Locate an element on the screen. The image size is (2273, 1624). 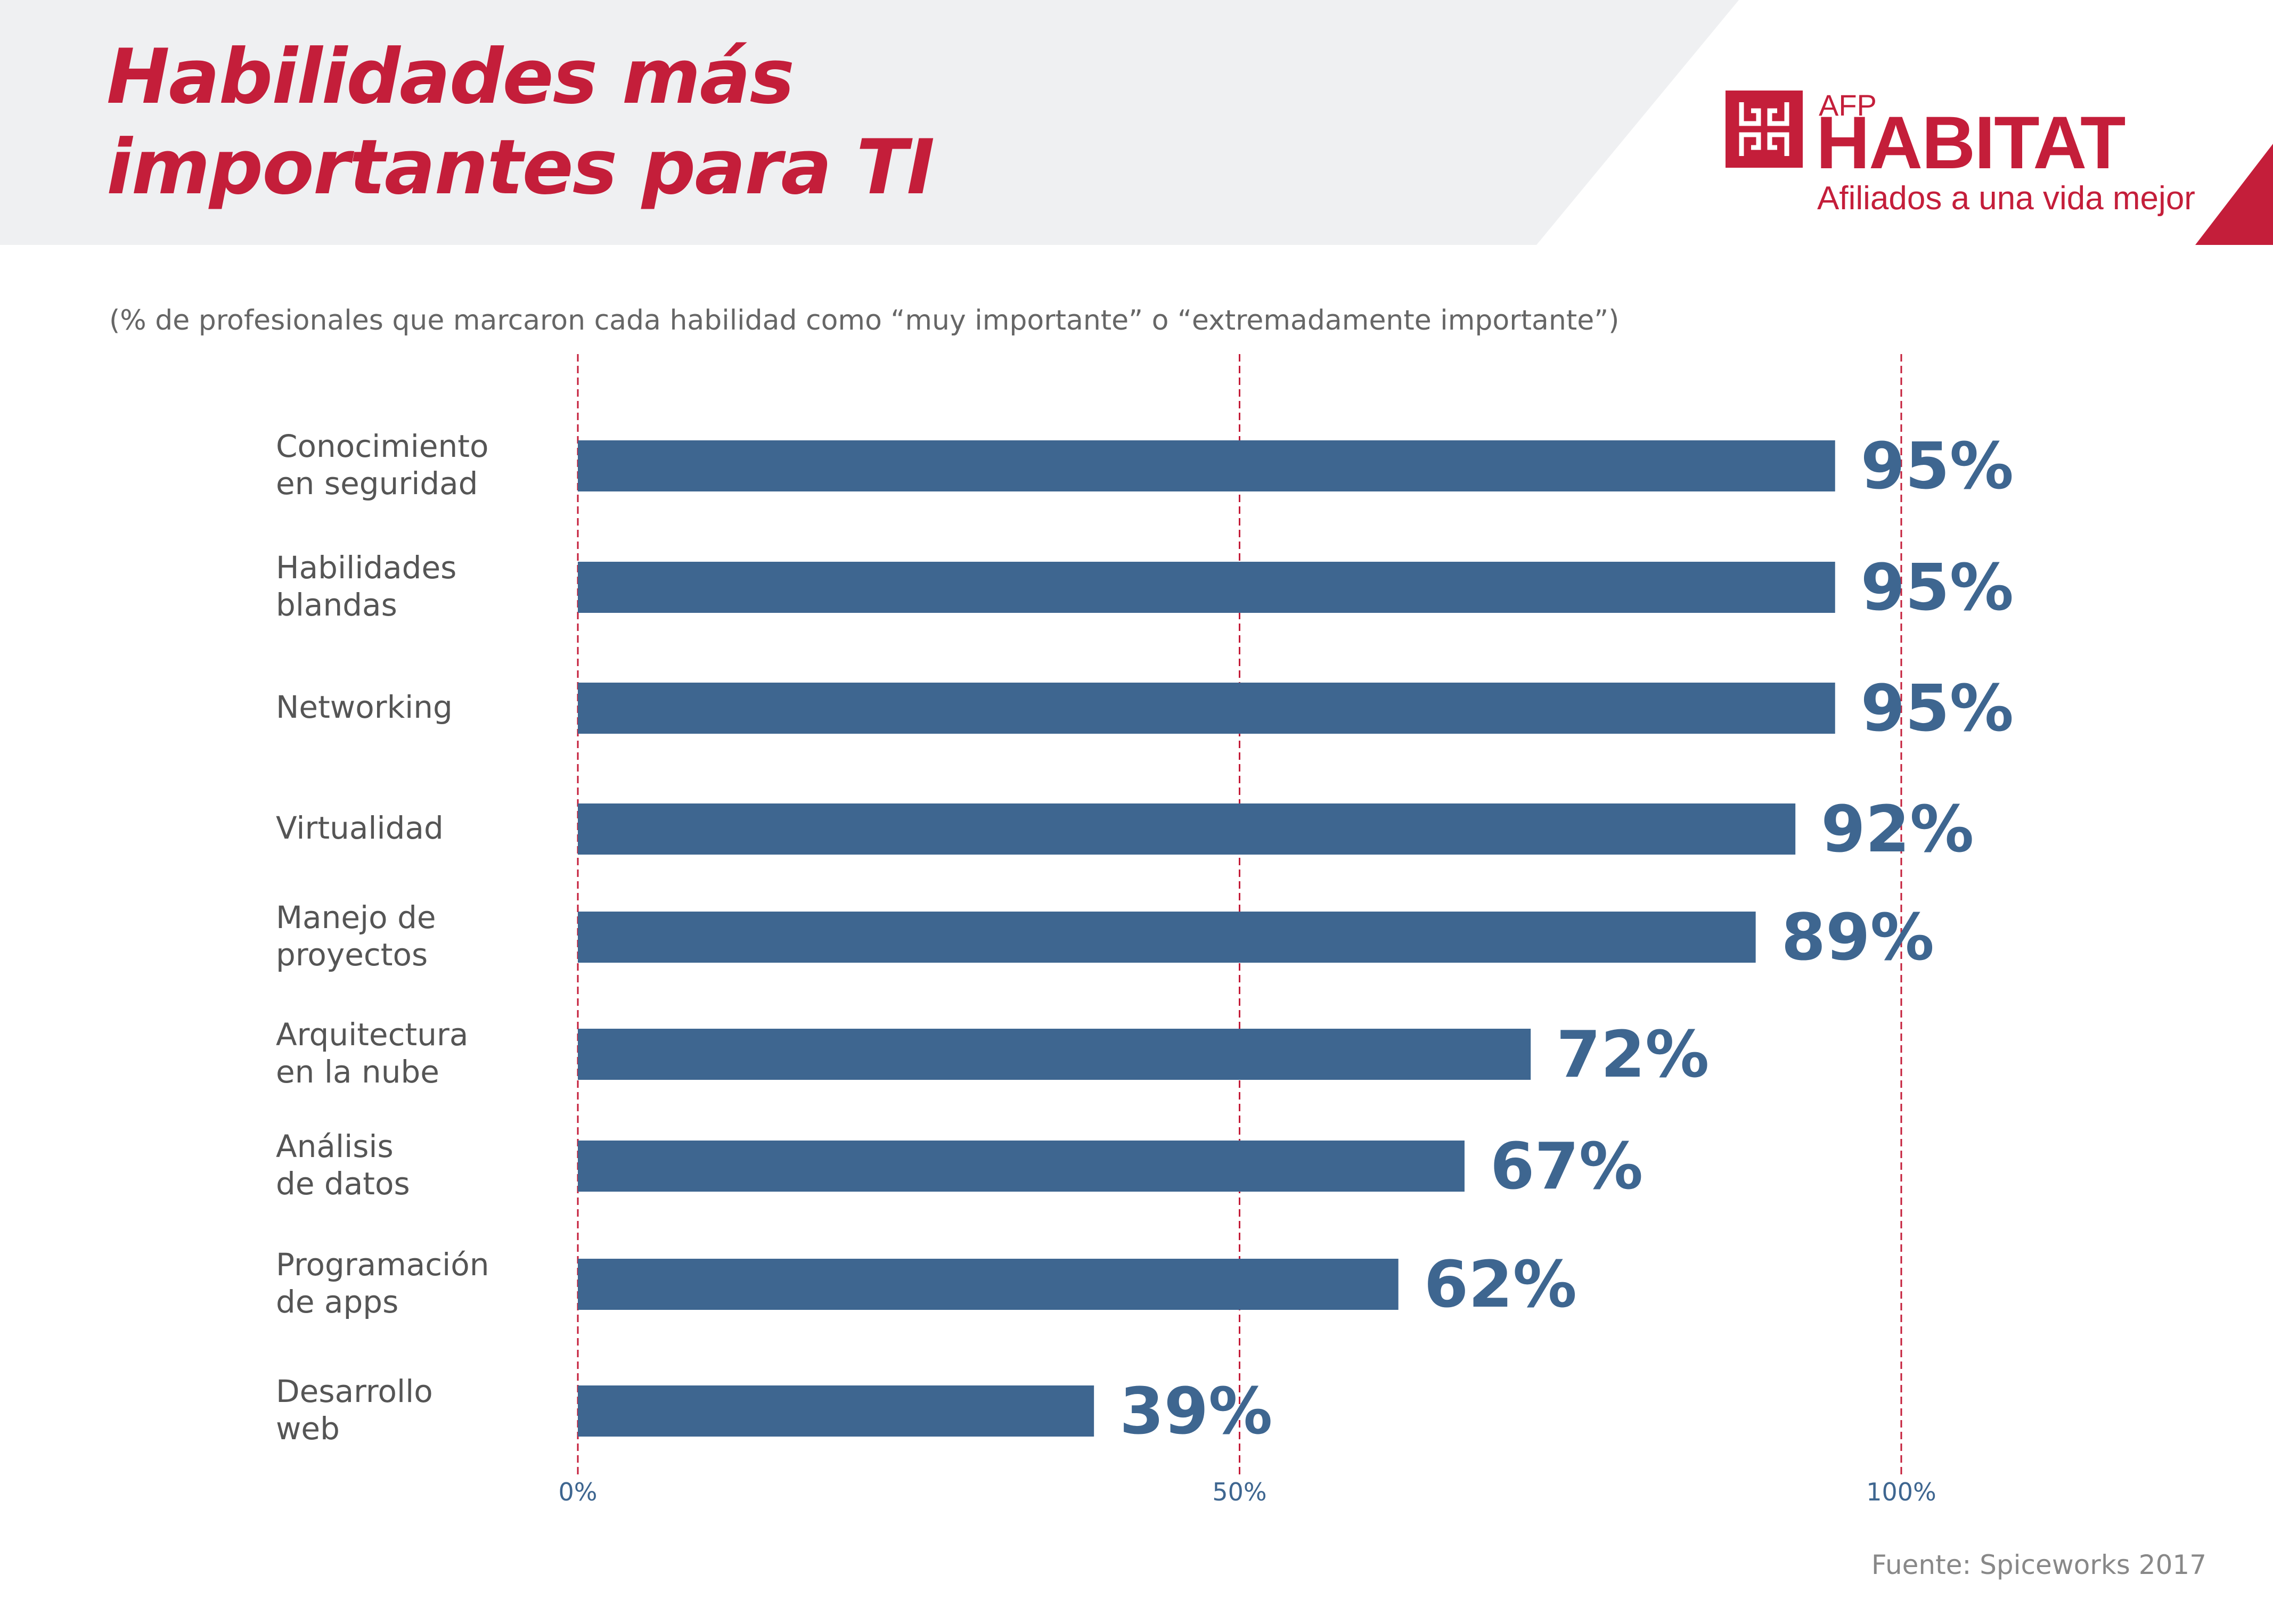
corner-accent is located at coordinates (2234, 194).